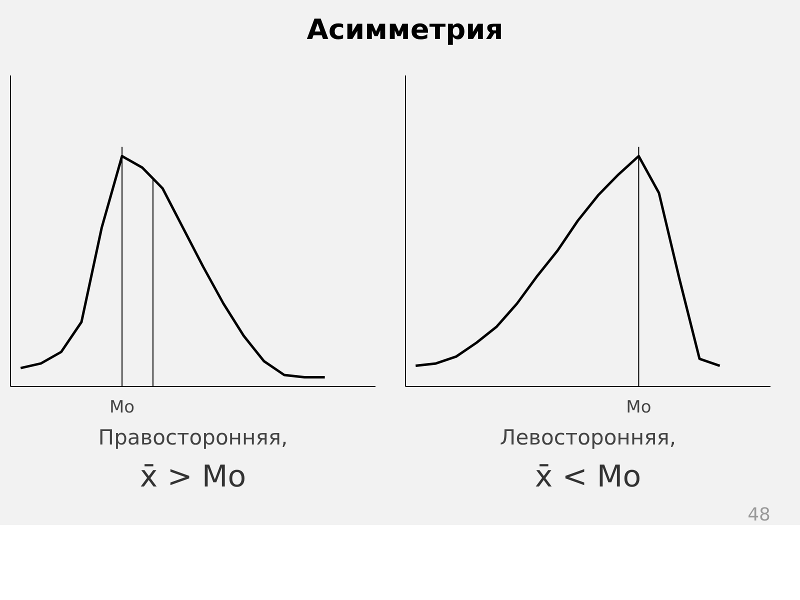 The height and width of the screenshot is (600, 800). I want to click on text: x̄ < Mo, so click(588, 477).